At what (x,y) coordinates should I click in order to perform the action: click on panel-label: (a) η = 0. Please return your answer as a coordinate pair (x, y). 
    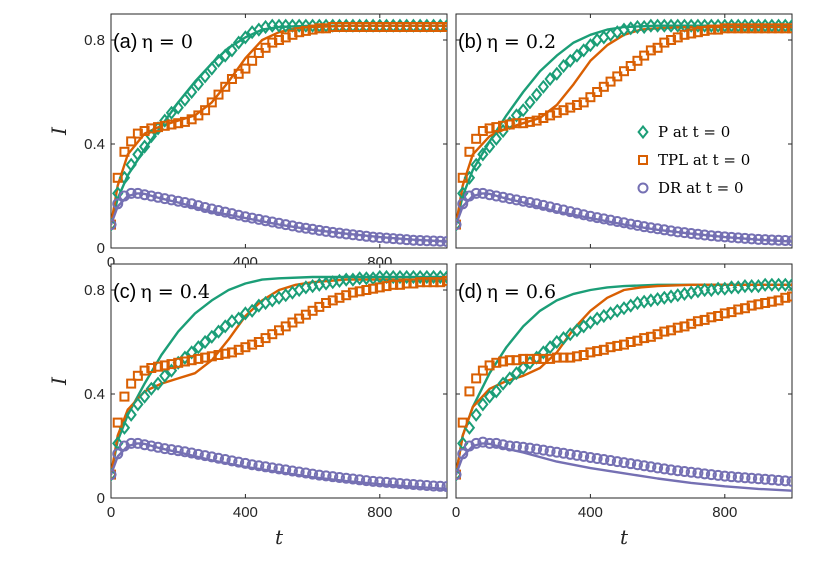
    Looking at the image, I should click on (153, 42).